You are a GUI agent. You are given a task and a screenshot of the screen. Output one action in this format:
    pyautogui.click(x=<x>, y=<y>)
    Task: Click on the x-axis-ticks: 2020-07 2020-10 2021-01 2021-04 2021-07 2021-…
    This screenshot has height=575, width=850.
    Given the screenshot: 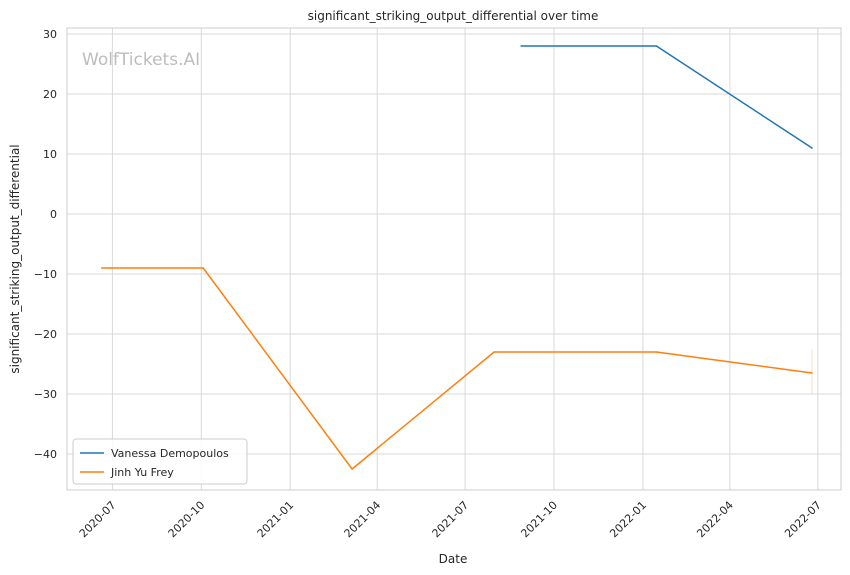 What is the action you would take?
    pyautogui.click(x=450, y=520)
    